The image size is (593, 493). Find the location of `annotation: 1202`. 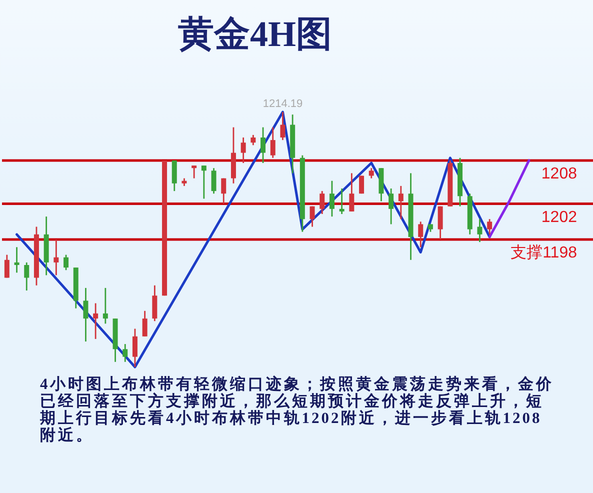

annotation: 1202 is located at coordinates (559, 217).